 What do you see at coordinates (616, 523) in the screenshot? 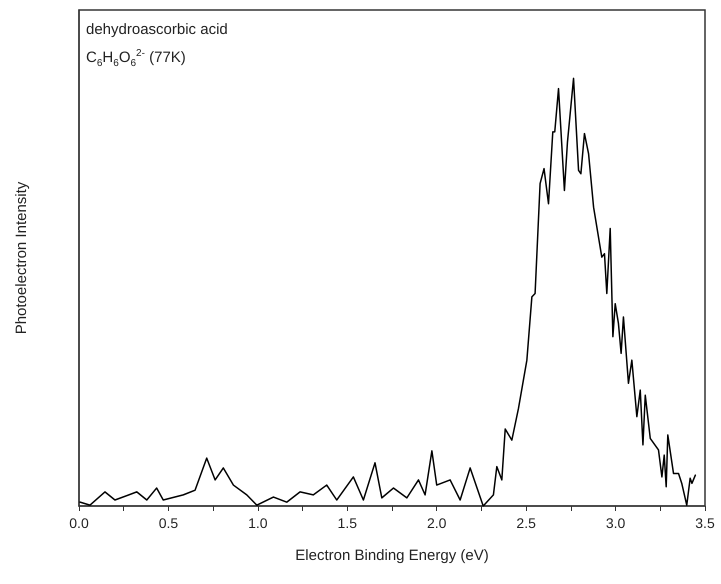
I see `x-tick-label: 3.0` at bounding box center [616, 523].